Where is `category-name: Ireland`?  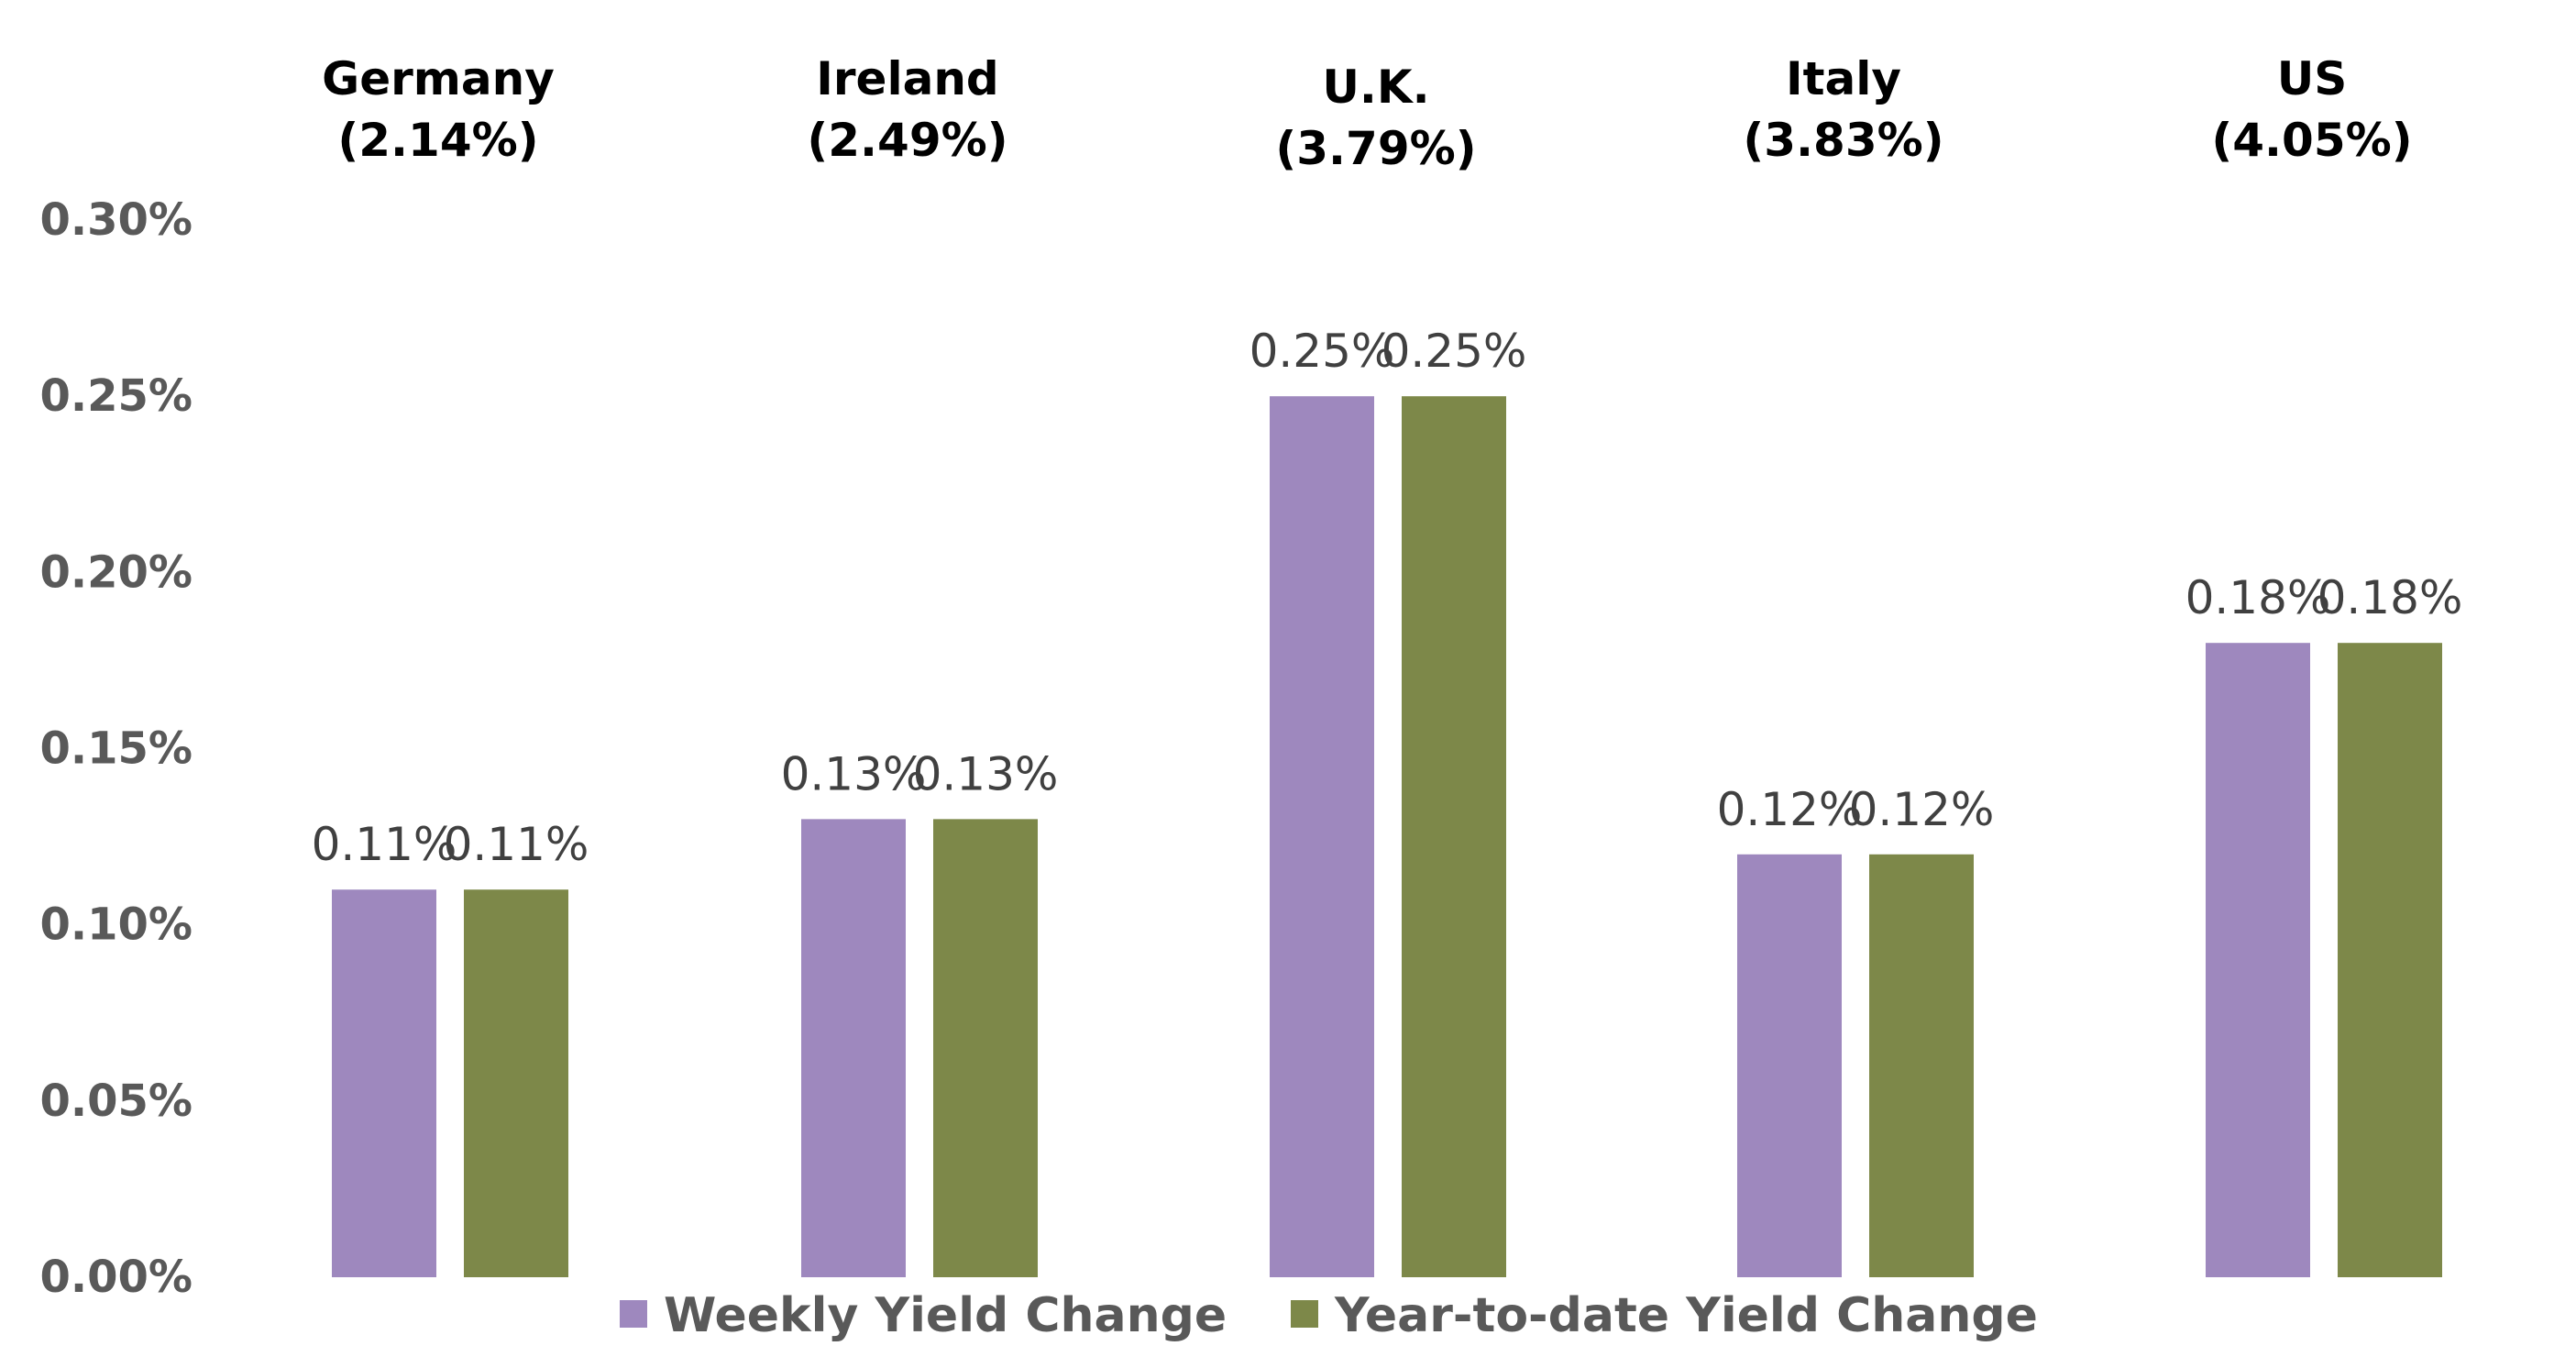 category-name: Ireland is located at coordinates (907, 78).